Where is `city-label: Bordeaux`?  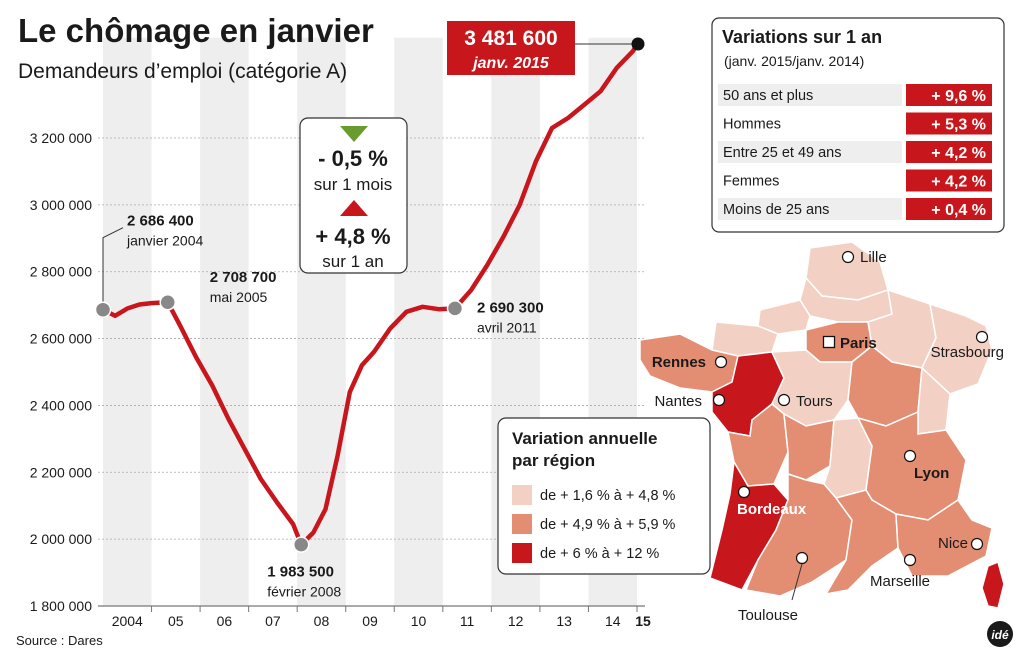
city-label: Bordeaux is located at coordinates (772, 509).